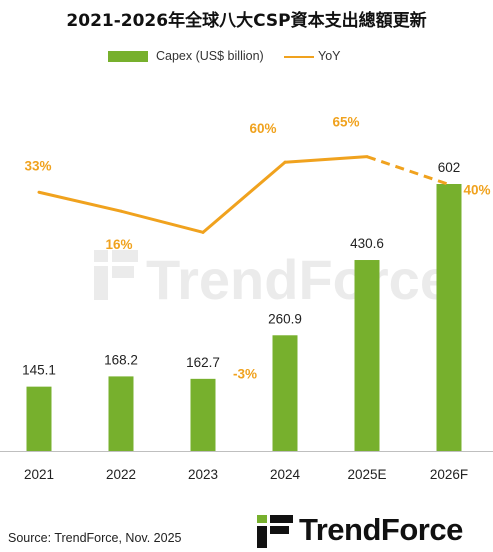 This screenshot has width=493, height=552. Describe the element at coordinates (39, 474) in the screenshot. I see `x-tick-2021: 2021` at that location.